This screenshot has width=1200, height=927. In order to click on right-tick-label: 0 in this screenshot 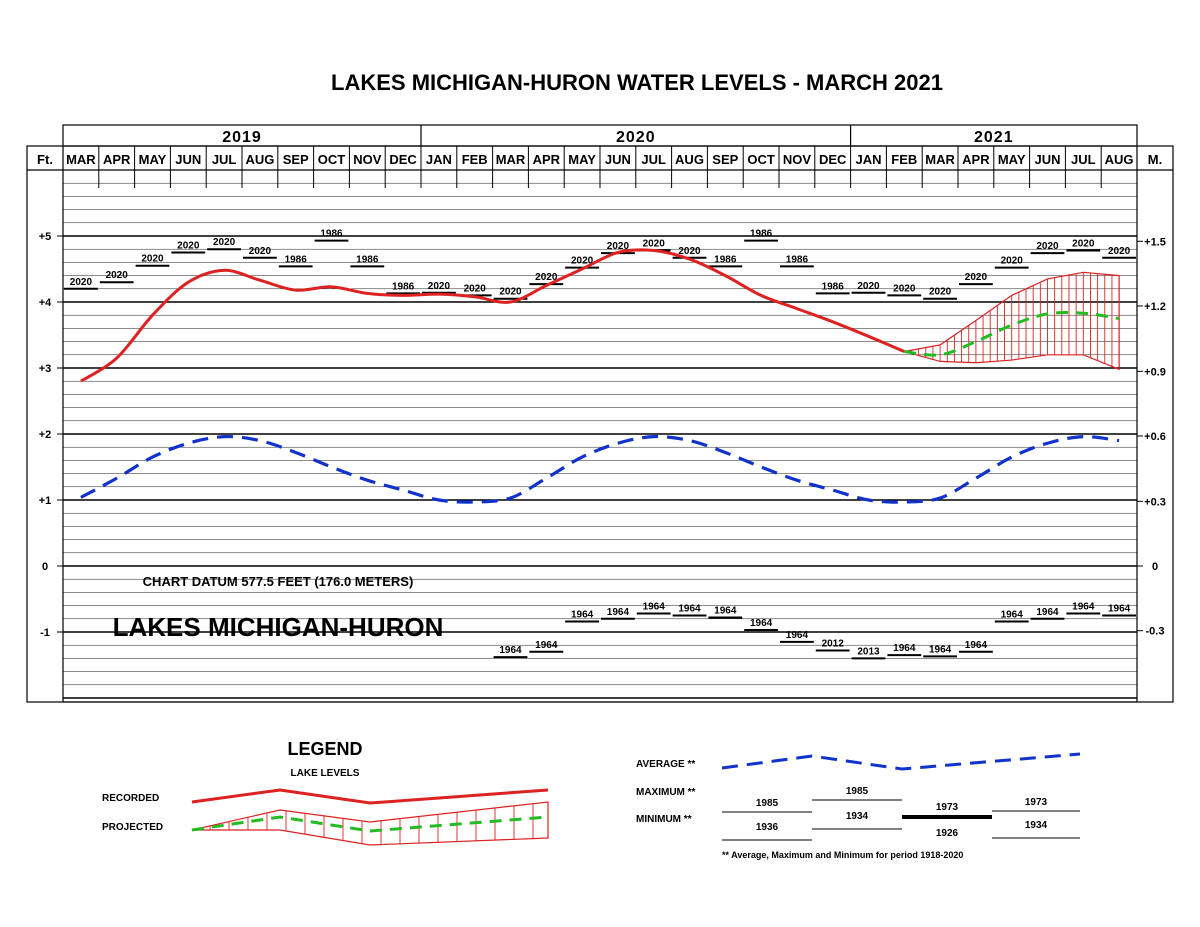, I will do `click(1155, 567)`.